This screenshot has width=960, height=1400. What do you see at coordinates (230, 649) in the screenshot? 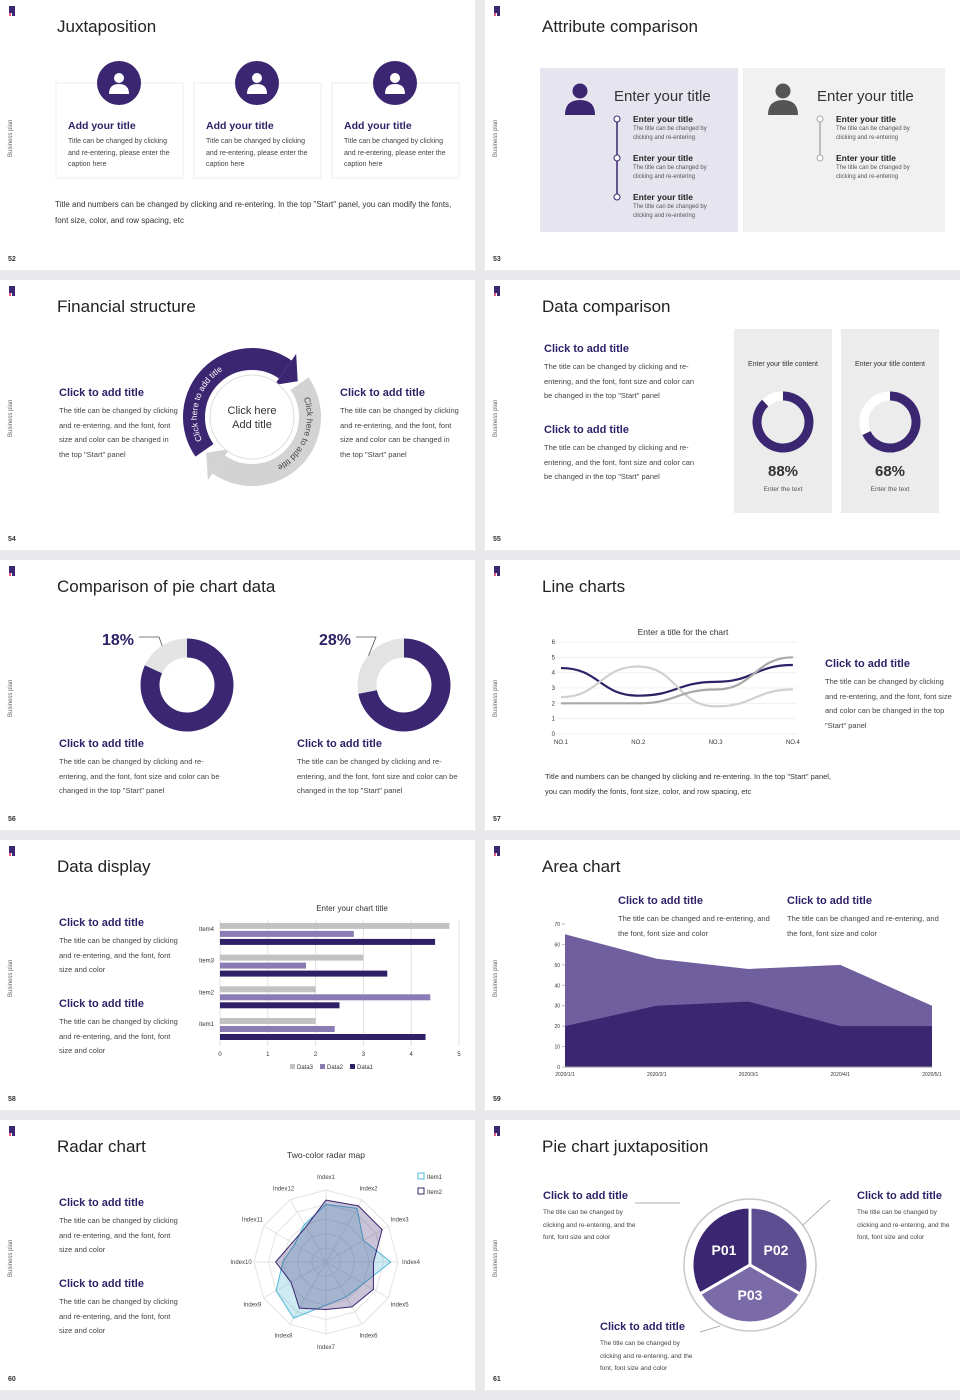
I see `slide-graphics: 18% 28%` at bounding box center [230, 649].